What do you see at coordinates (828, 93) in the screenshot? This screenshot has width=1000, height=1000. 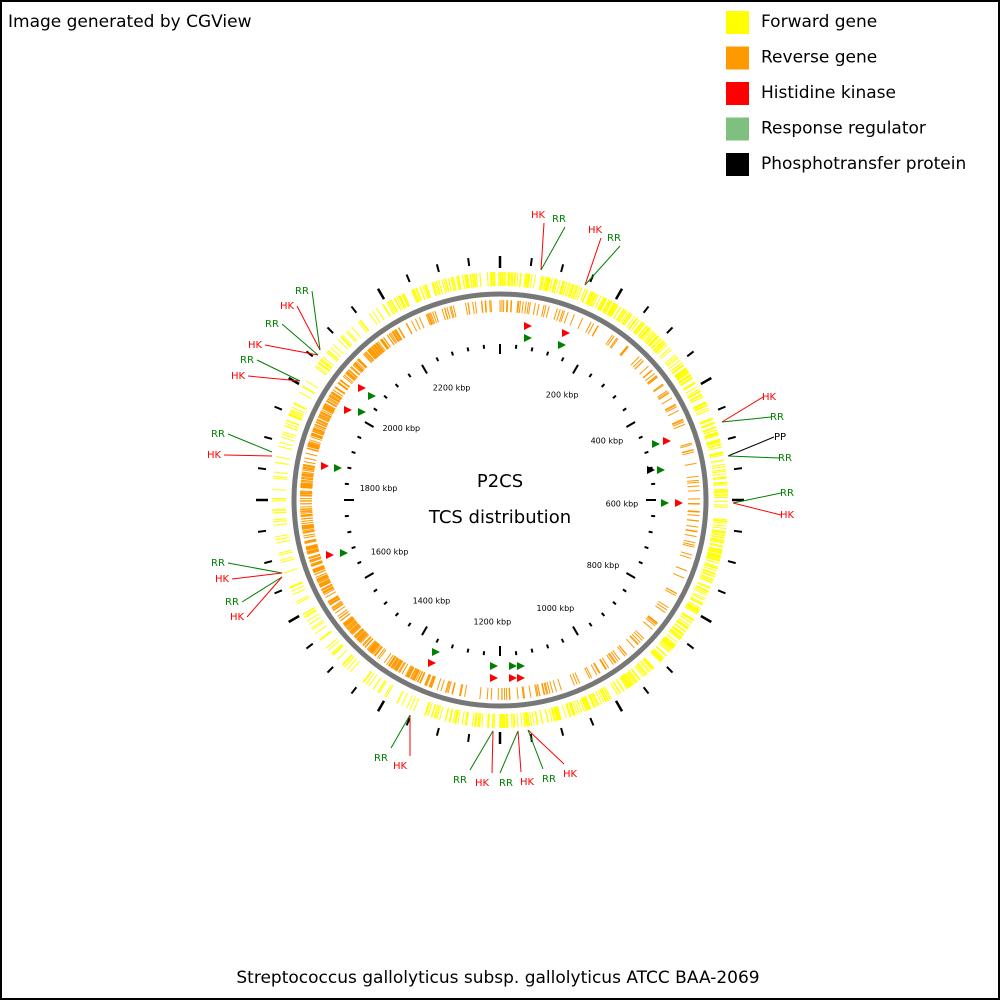 I see `legend-label: Histidine kinase` at bounding box center [828, 93].